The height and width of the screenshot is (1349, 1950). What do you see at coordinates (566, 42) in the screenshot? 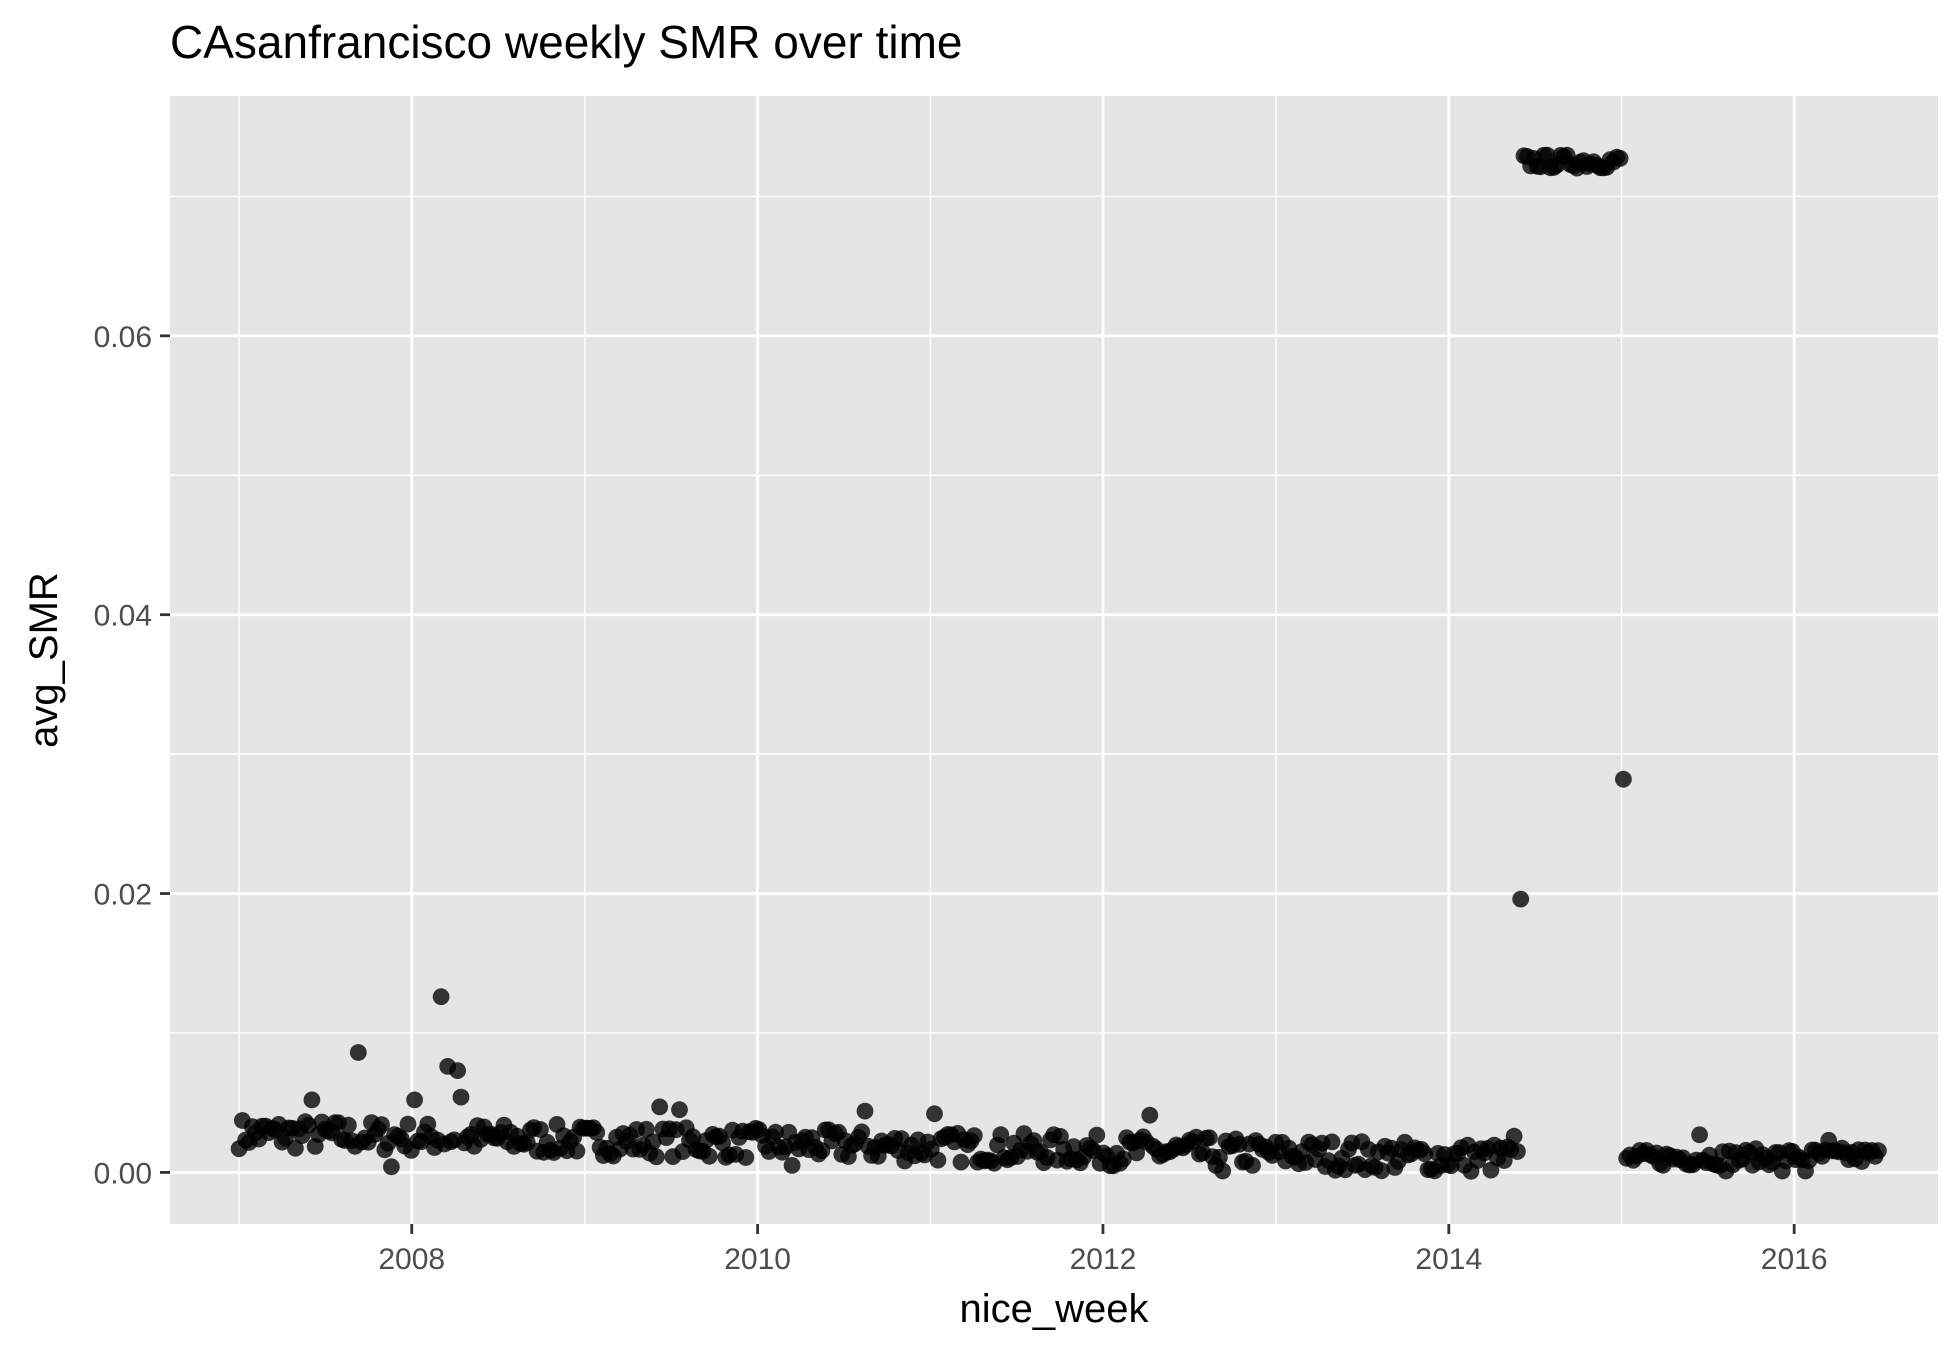
I see `chart-title: CAsanfrancisco weekly SMR over time` at bounding box center [566, 42].